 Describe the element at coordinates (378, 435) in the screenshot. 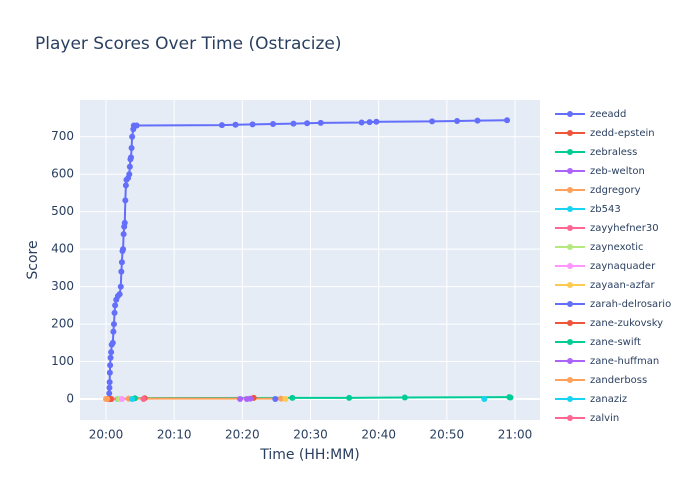

I see `x-tick-label: 20:40` at that location.